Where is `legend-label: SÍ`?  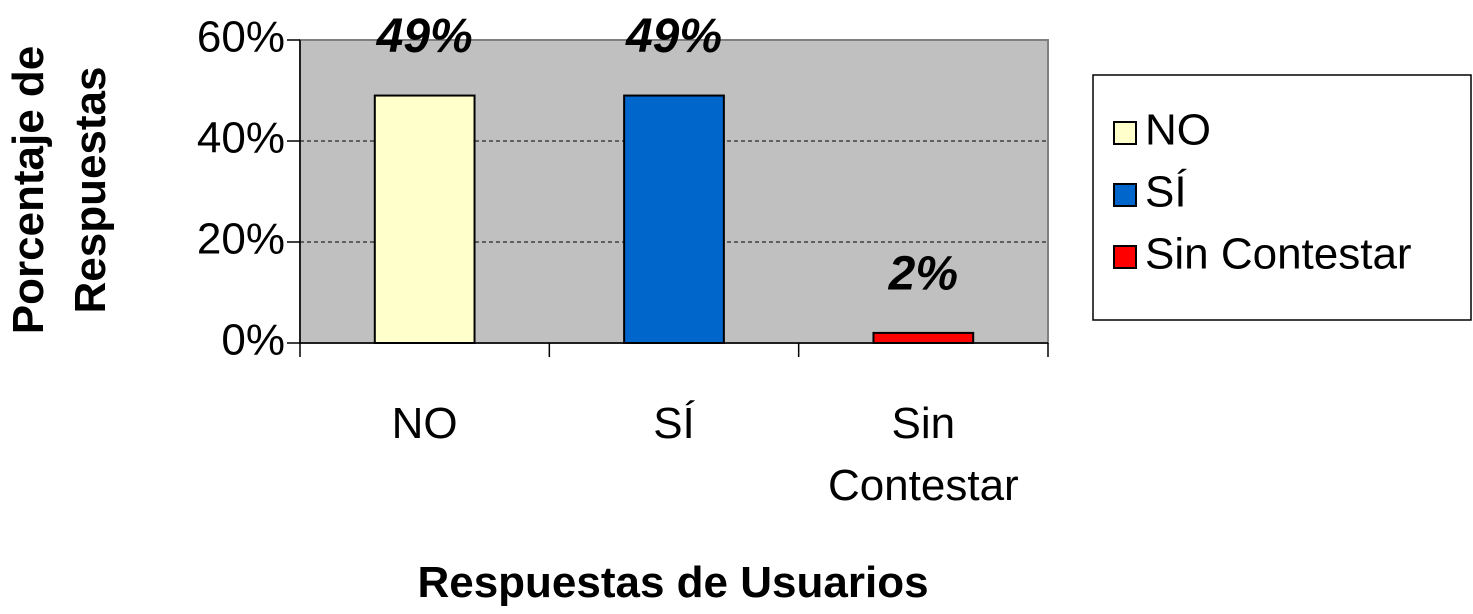 legend-label: SÍ is located at coordinates (1166, 192).